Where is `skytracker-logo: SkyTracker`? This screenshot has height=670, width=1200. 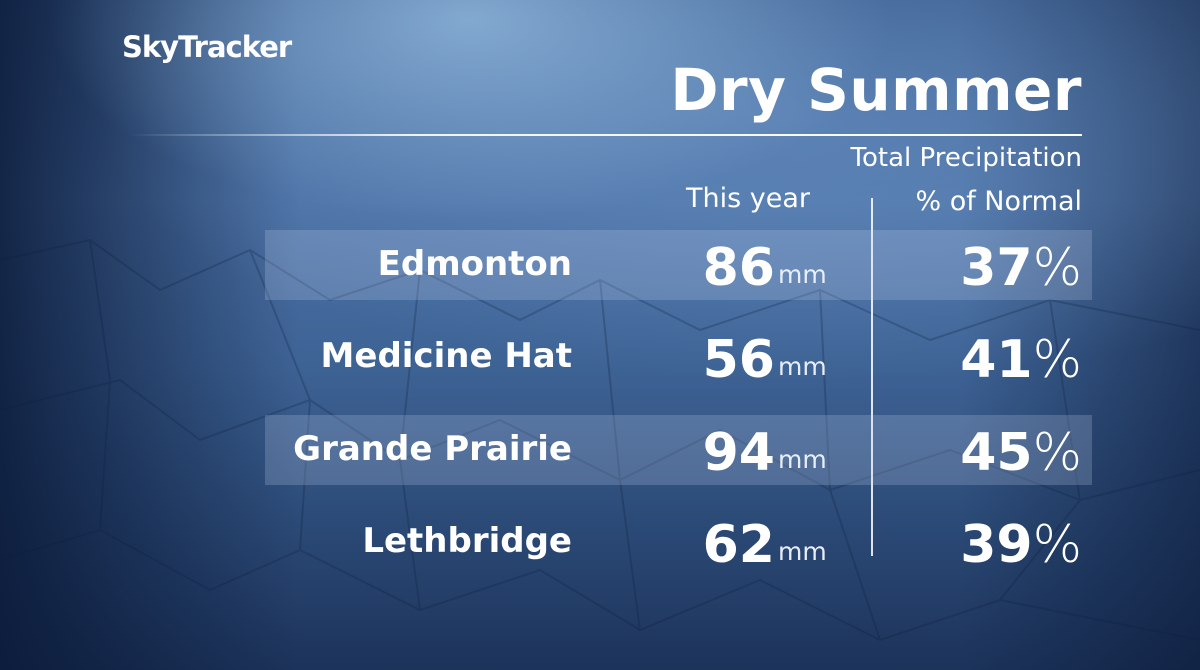
skytracker-logo: SkyTracker is located at coordinates (207, 47).